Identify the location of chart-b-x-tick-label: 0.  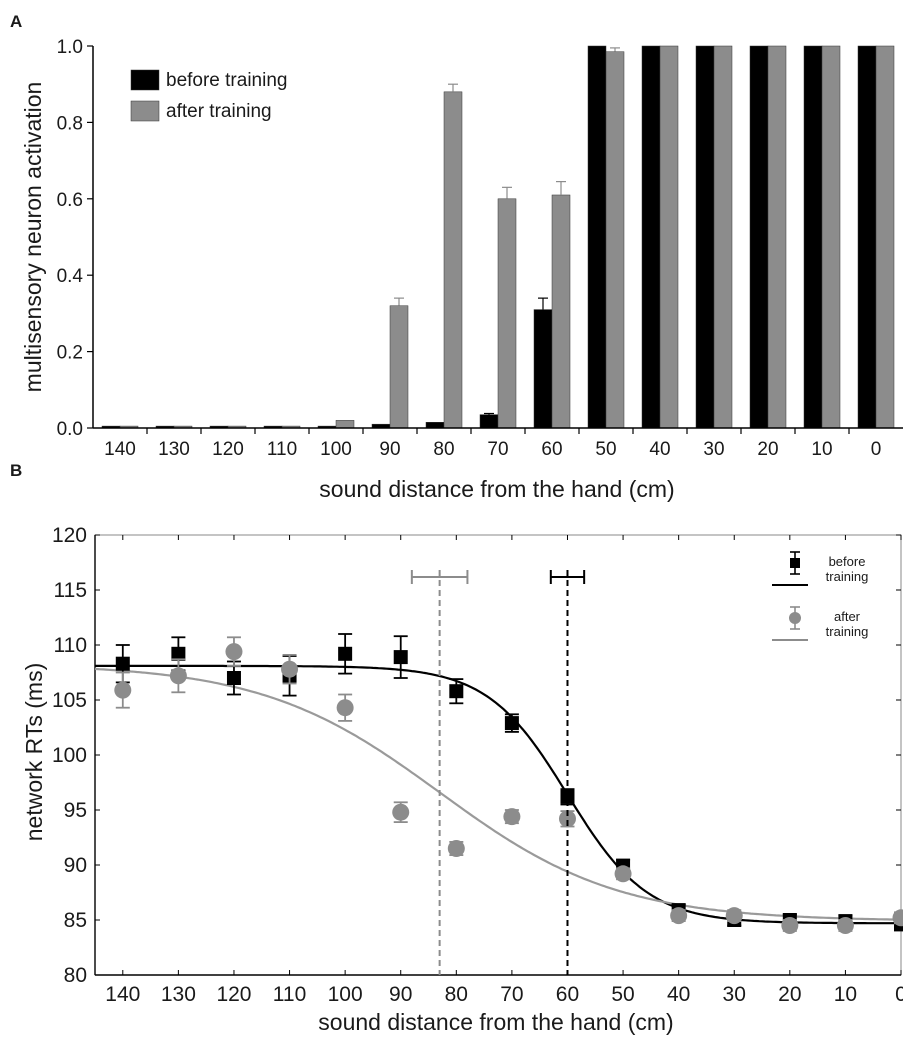
(899, 994).